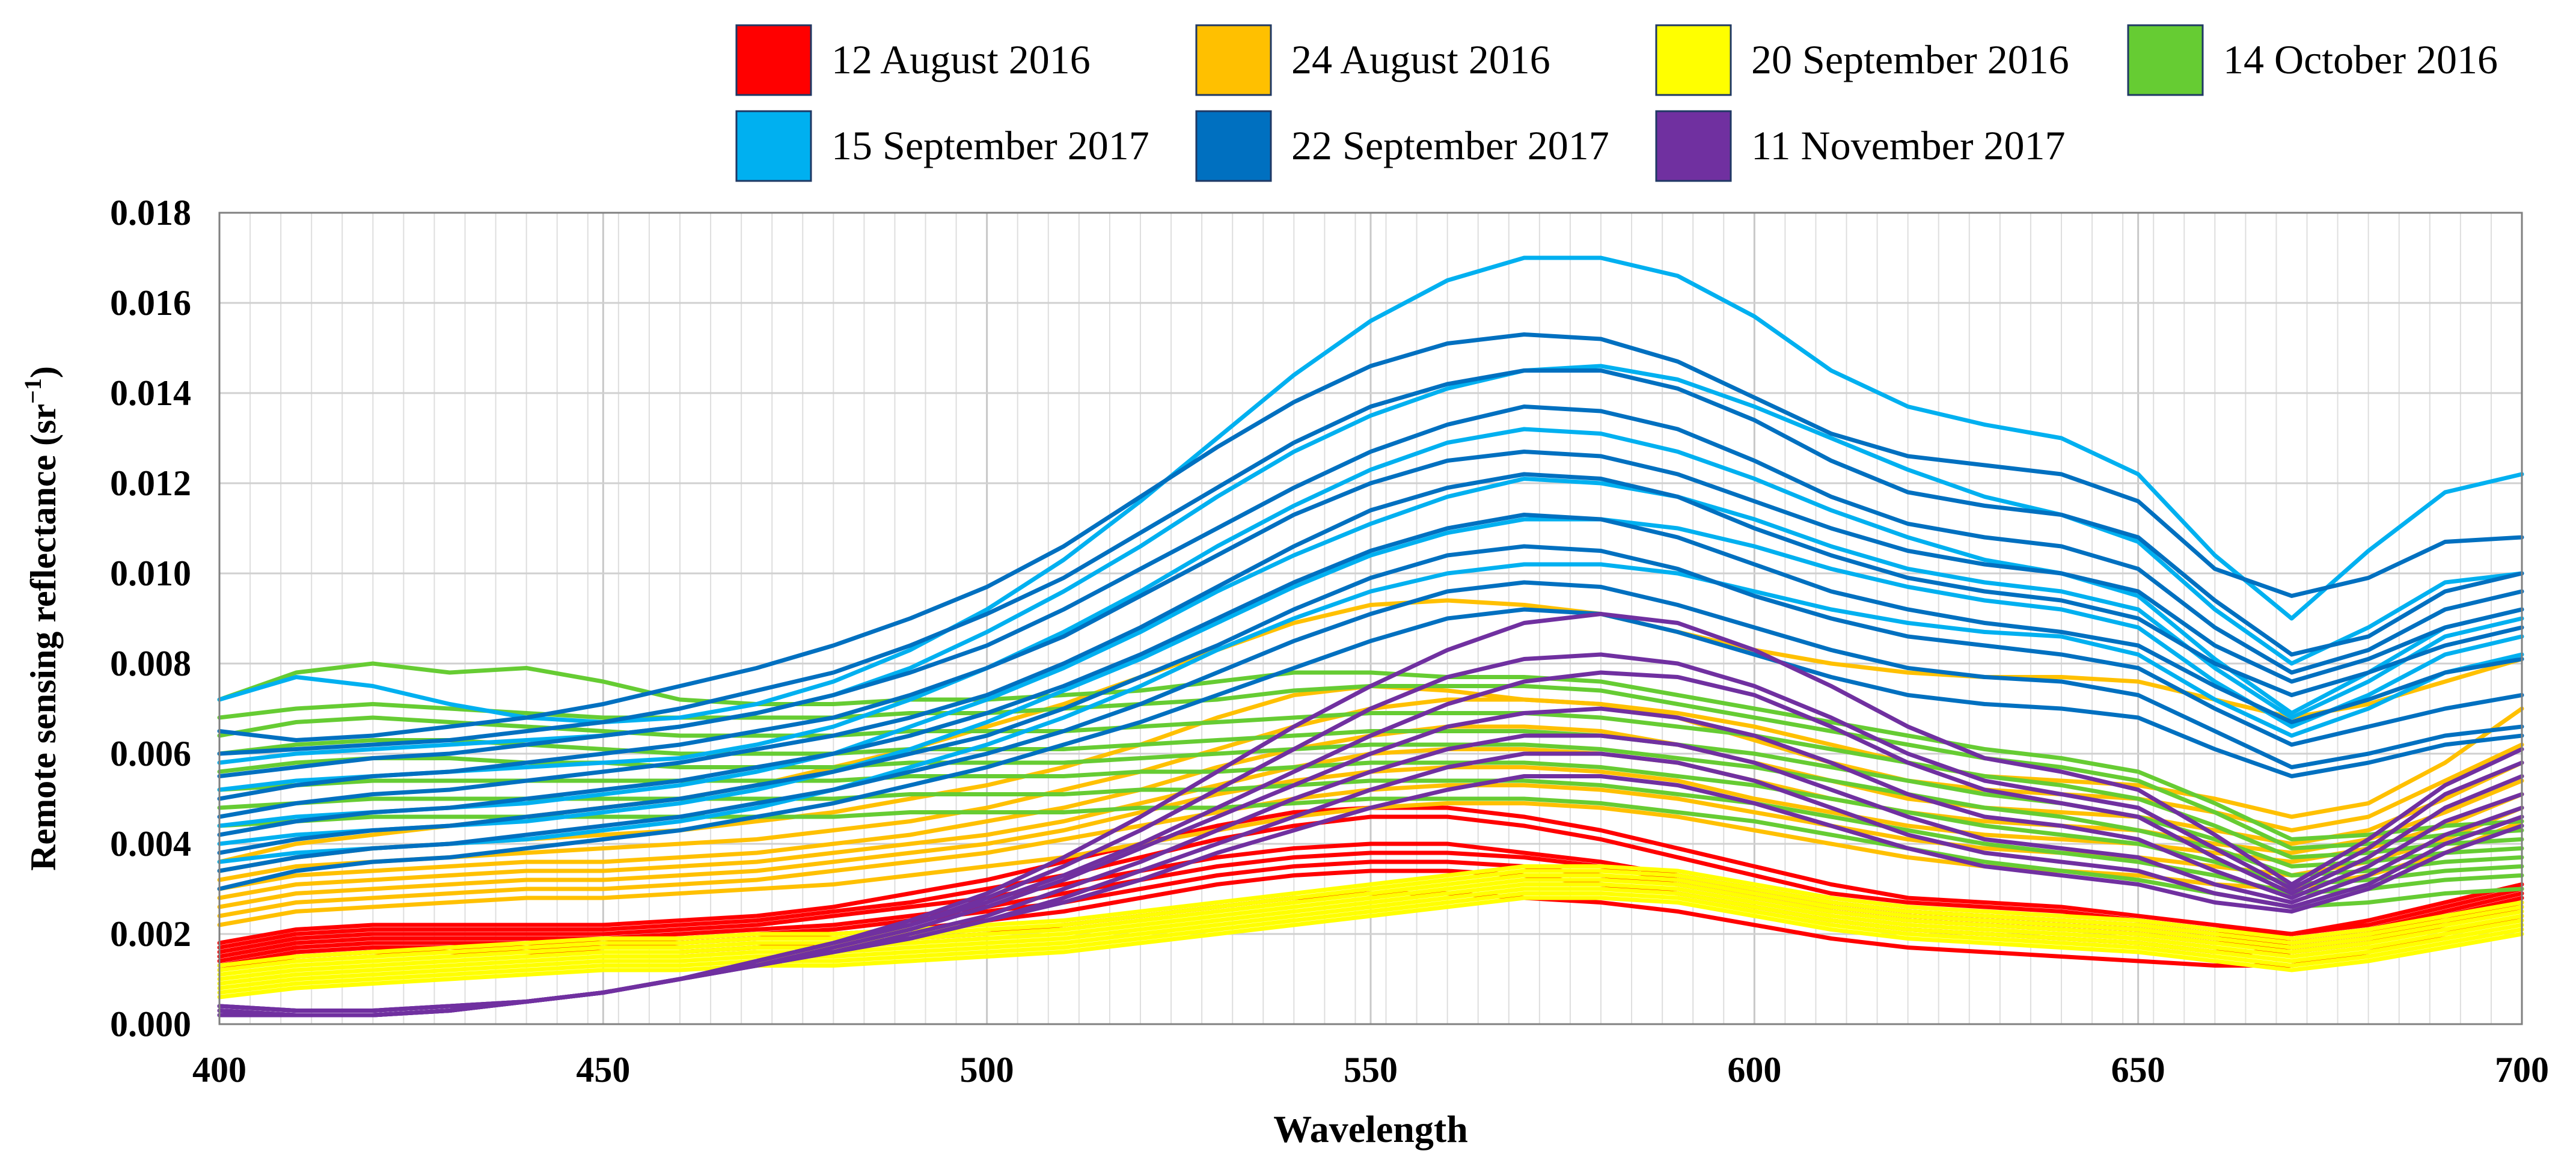 The width and height of the screenshot is (2576, 1175). Describe the element at coordinates (150, 303) in the screenshot. I see `y-tick-label: 0.016` at that location.